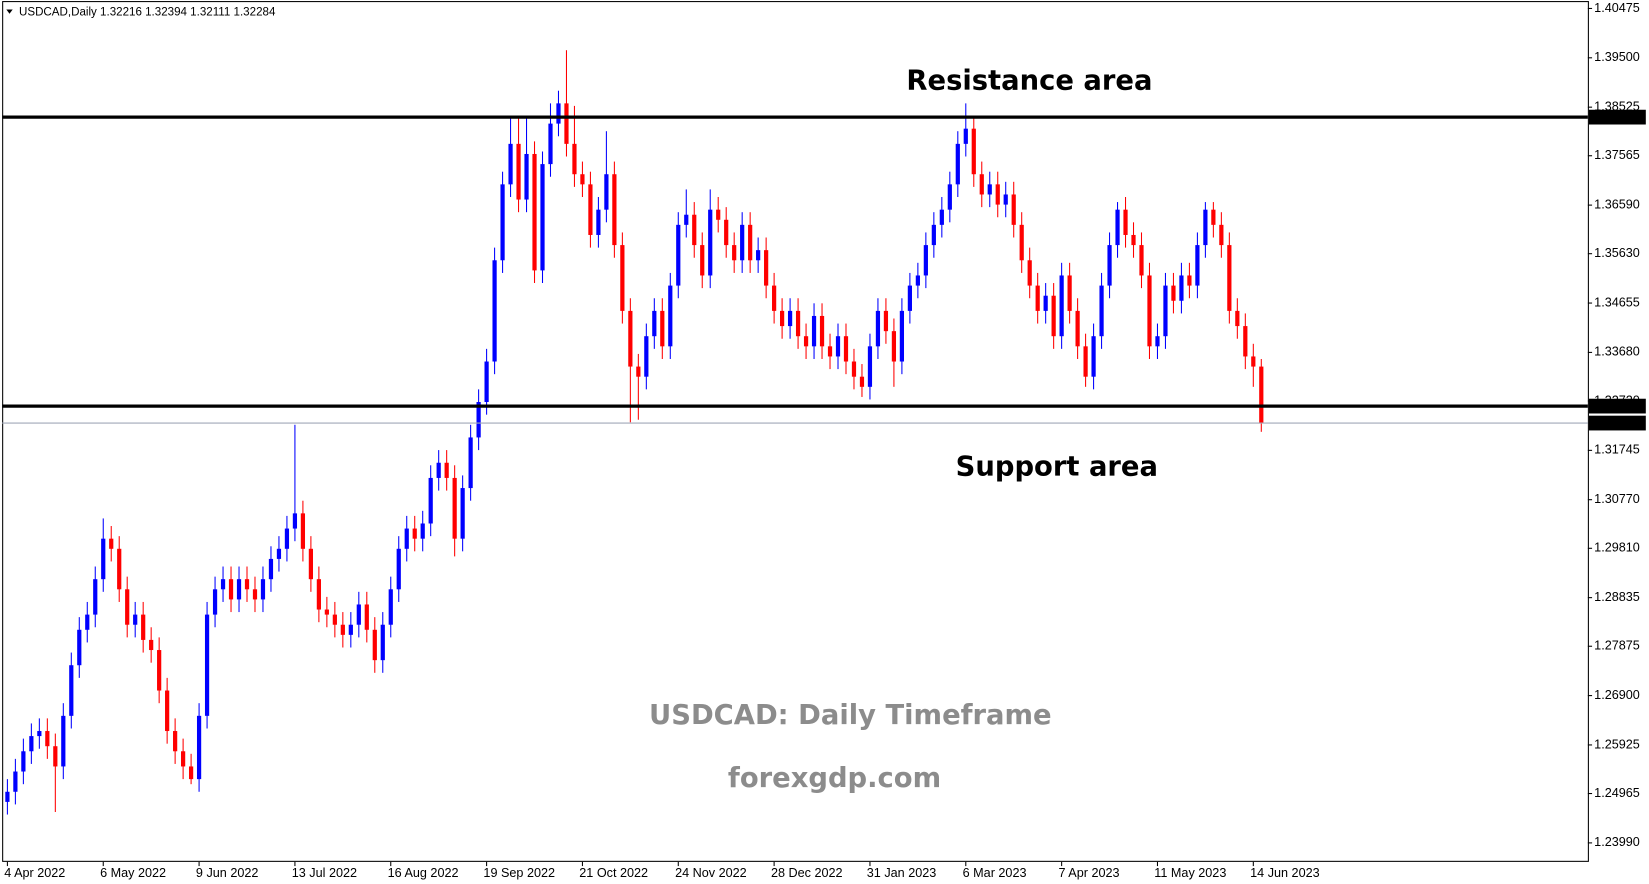  I want to click on x-tick-label: 7 Apr 2023, so click(1088, 873).